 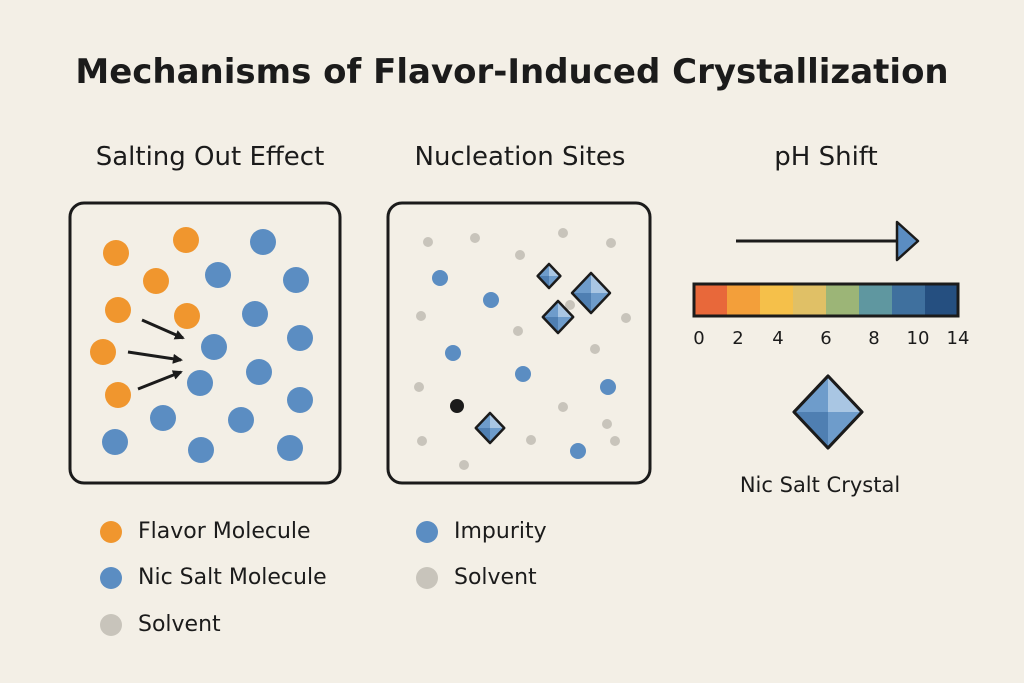 What do you see at coordinates (427, 578) in the screenshot?
I see `legend-solvent2-dot` at bounding box center [427, 578].